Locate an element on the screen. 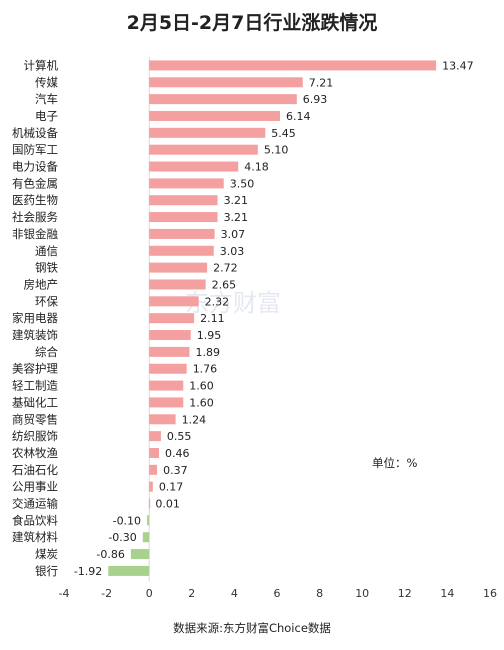 The height and width of the screenshot is (650, 504). category-label: 基础化工 is located at coordinates (35, 402).